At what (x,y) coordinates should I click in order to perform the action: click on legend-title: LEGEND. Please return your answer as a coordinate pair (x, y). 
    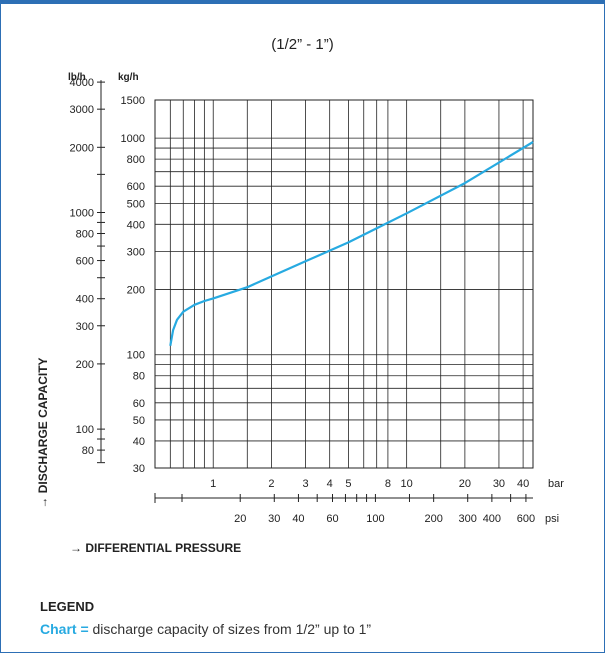
    Looking at the image, I should click on (67, 606).